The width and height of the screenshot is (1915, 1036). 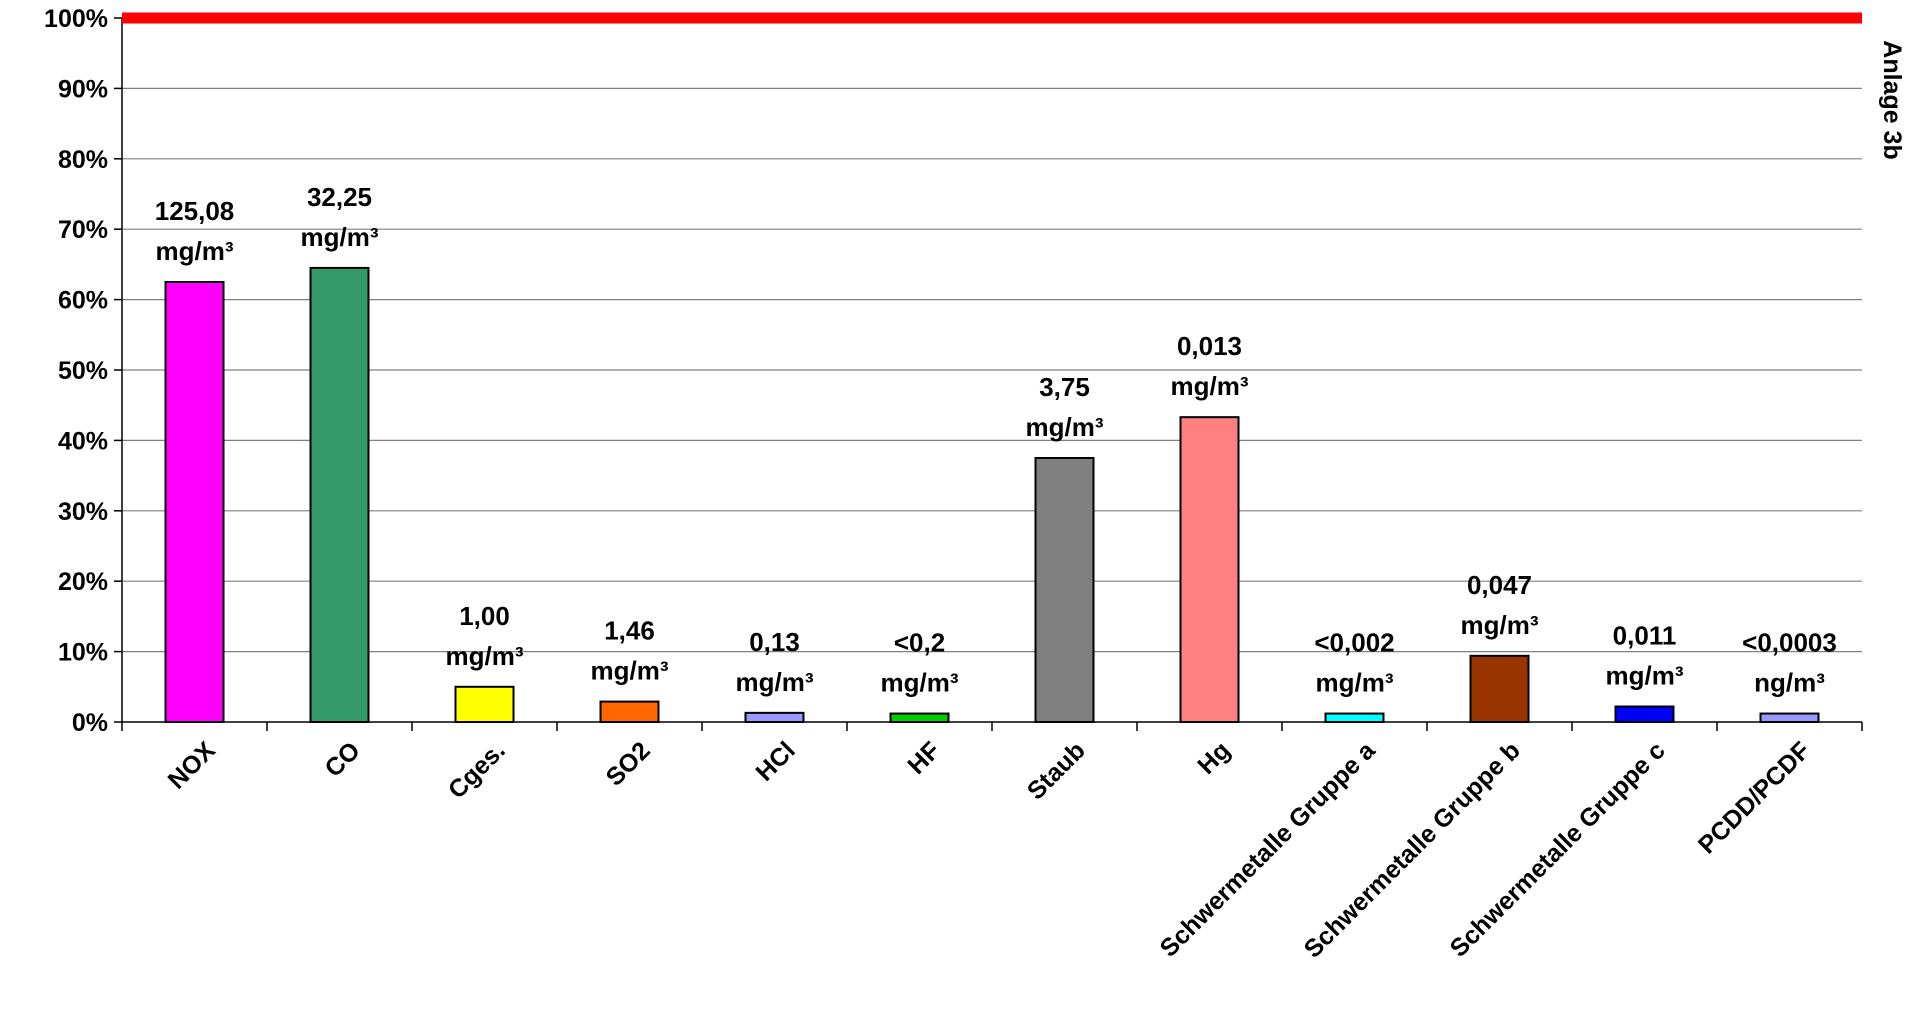 What do you see at coordinates (1354, 643) in the screenshot?
I see `data-label: <0,002` at bounding box center [1354, 643].